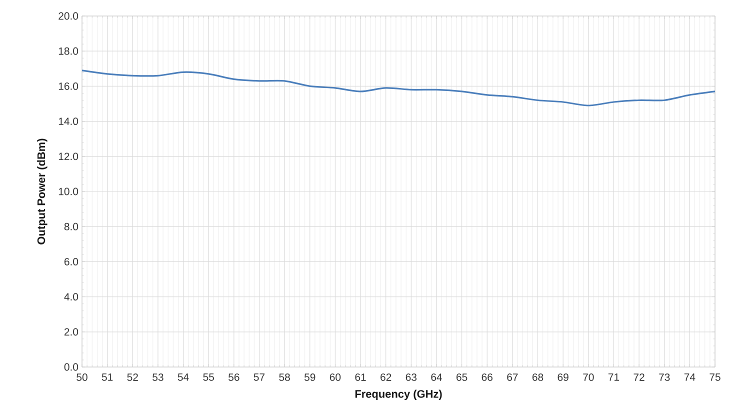 The width and height of the screenshot is (735, 417). What do you see at coordinates (42, 191) in the screenshot?
I see `y-axis-title: Output Power (dBm)` at bounding box center [42, 191].